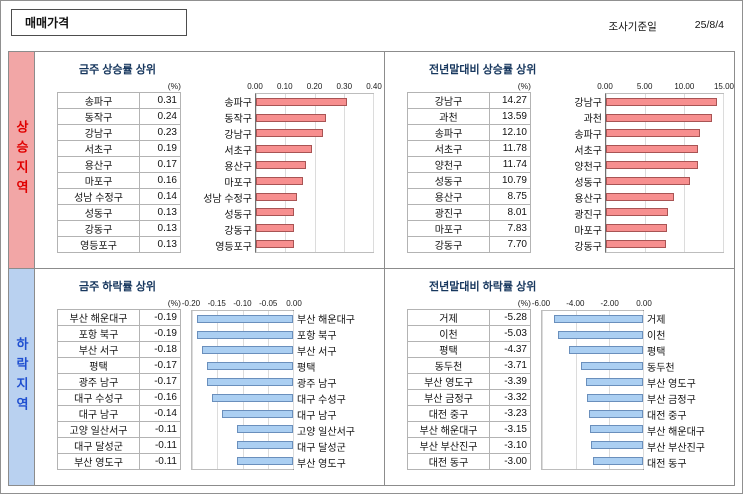 The height and width of the screenshot is (494, 743). What do you see at coordinates (326, 432) in the screenshot?
I see `category-label: 고양 일산서구` at bounding box center [326, 432].